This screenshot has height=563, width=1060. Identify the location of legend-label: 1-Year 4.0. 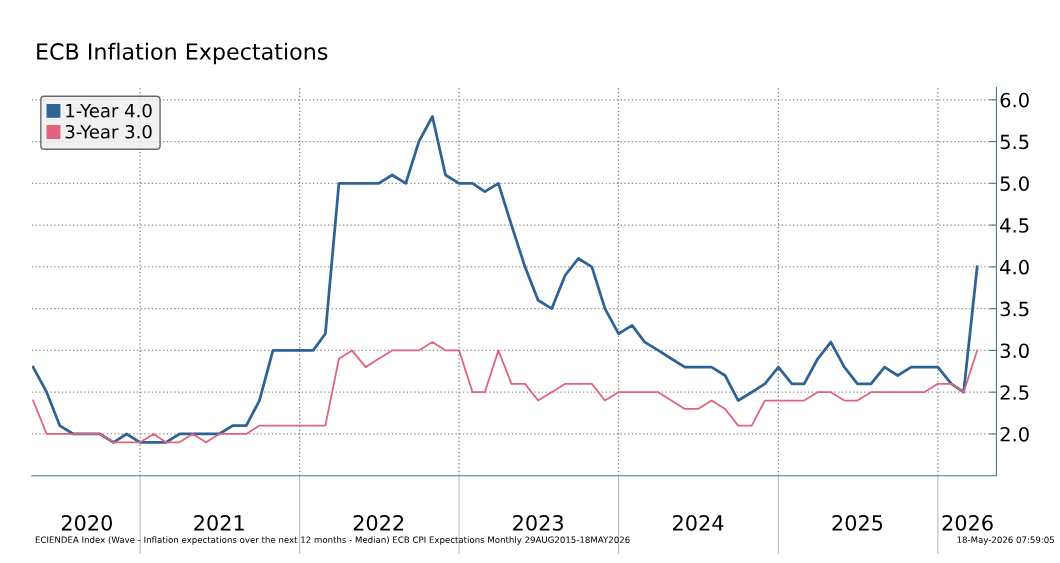
(109, 110).